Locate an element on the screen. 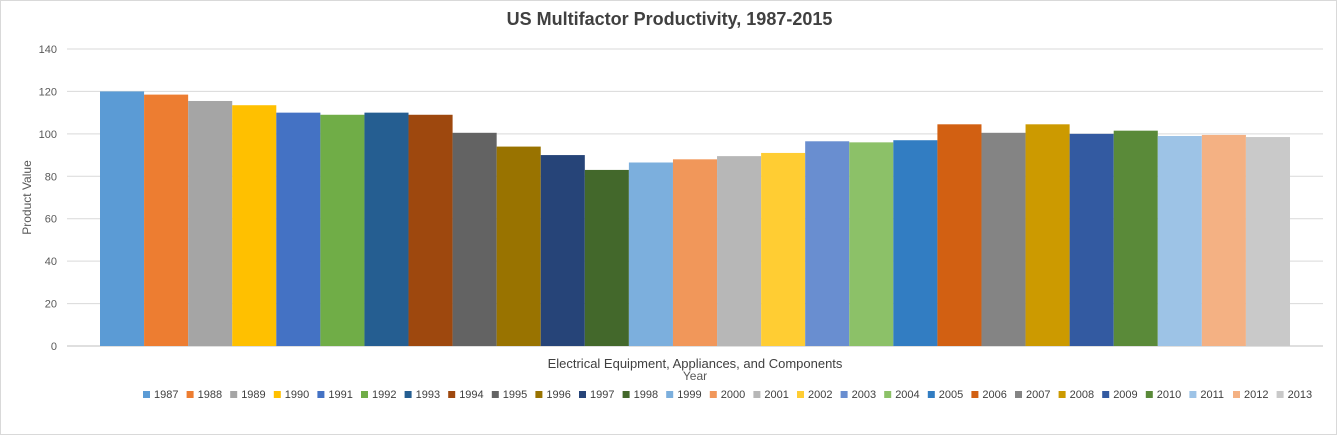  y-tick-label: 60 is located at coordinates (51, 220).